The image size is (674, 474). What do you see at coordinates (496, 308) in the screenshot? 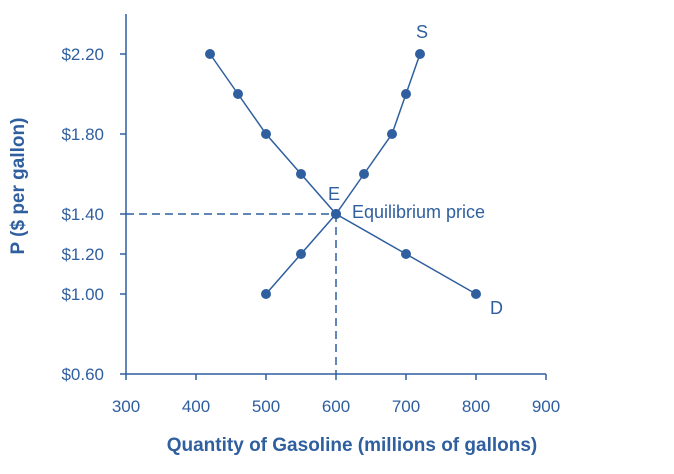
I see `demand-curve-label: D` at bounding box center [496, 308].